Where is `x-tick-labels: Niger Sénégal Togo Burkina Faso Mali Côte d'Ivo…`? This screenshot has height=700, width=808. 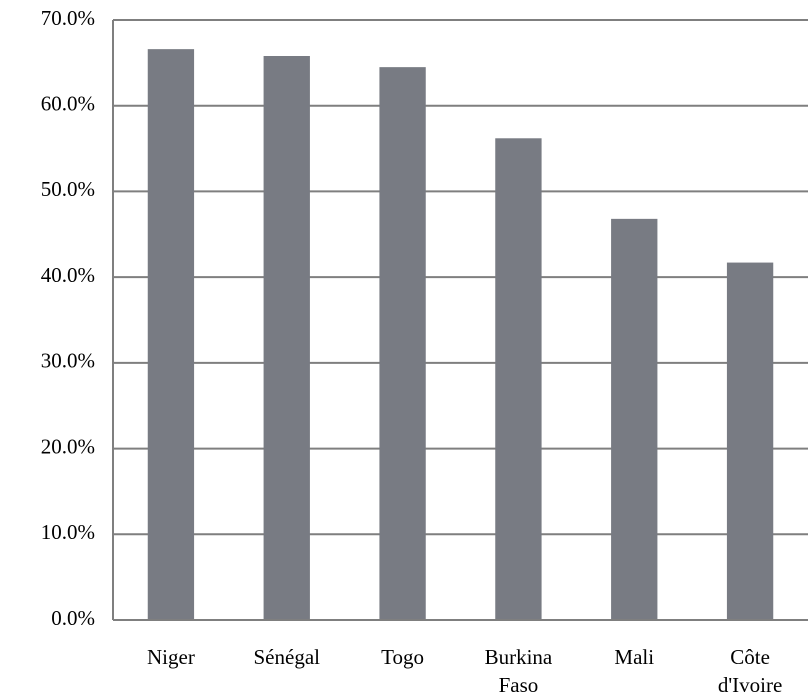 x-tick-labels: Niger Sénégal Togo Burkina Faso Mali Côte d'Ivo… is located at coordinates (464, 671).